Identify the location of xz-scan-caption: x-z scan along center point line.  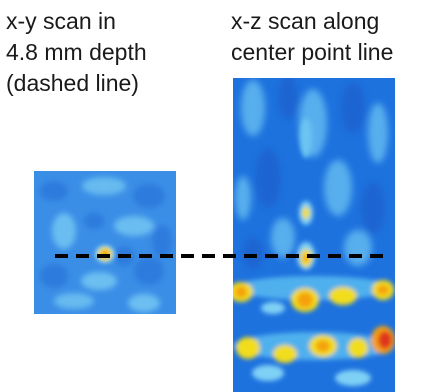
(312, 37).